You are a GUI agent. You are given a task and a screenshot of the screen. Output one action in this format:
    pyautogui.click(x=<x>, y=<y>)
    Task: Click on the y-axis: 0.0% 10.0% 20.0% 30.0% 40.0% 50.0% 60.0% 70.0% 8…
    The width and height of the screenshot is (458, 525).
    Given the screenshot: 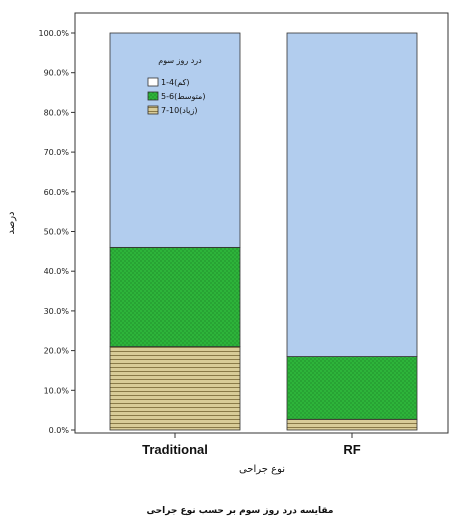 What is the action you would take?
    pyautogui.click(x=56, y=232)
    